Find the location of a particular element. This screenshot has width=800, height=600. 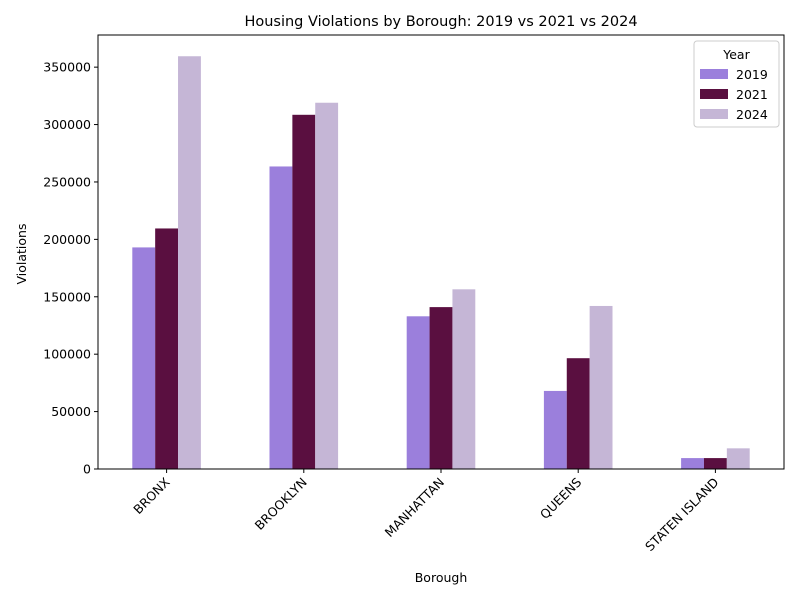

legend-entry: 2021 is located at coordinates (752, 94).